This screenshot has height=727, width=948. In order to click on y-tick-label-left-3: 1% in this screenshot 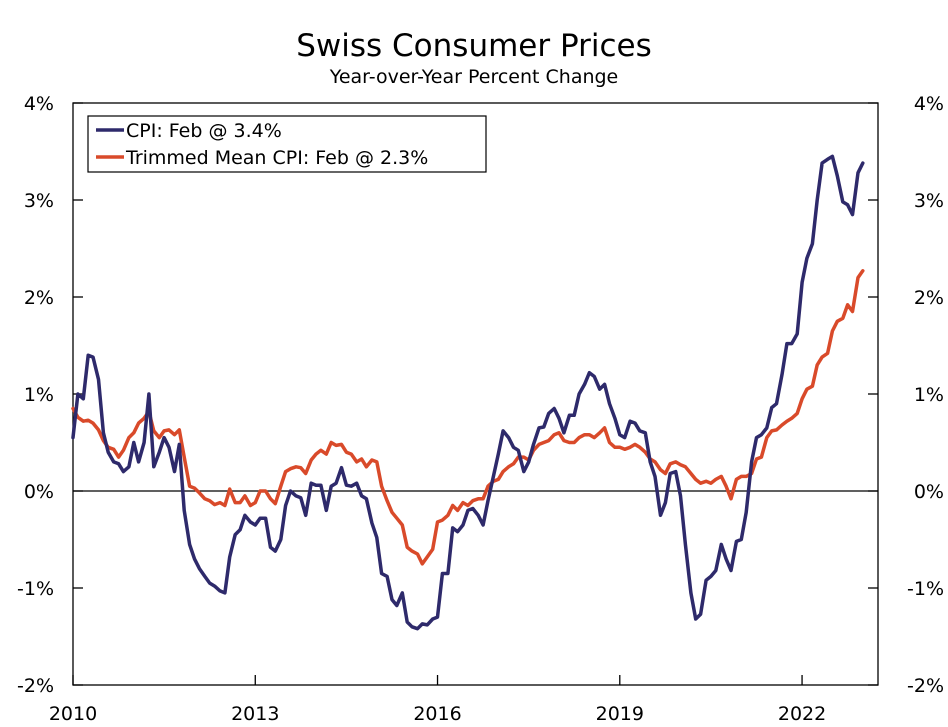, I will do `click(39, 395)`.